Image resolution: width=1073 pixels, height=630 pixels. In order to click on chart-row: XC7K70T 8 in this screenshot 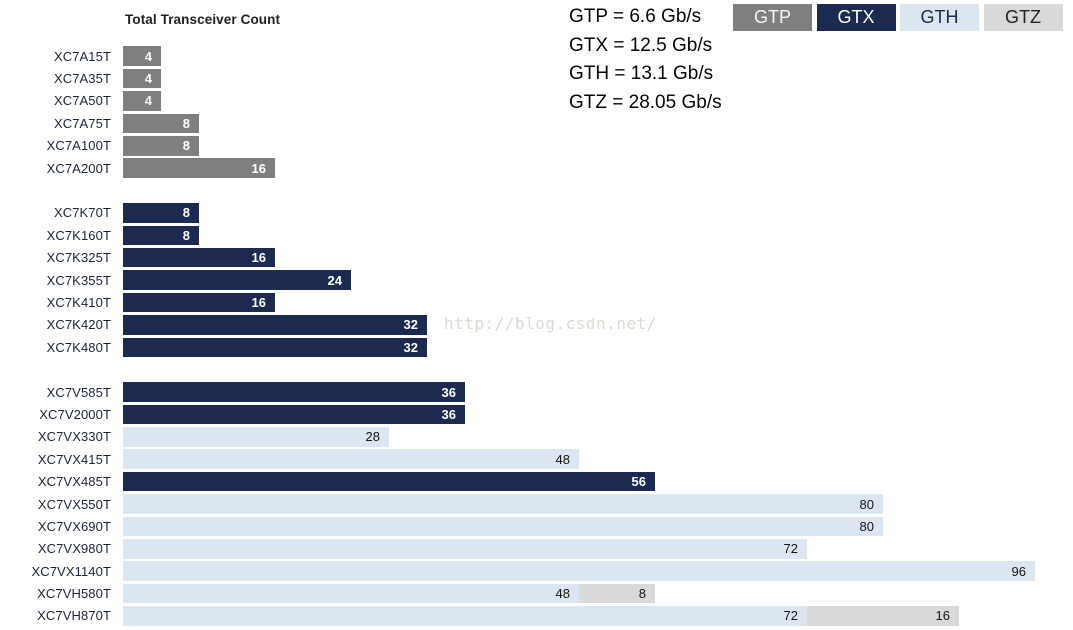, I will do `click(536, 213)`.